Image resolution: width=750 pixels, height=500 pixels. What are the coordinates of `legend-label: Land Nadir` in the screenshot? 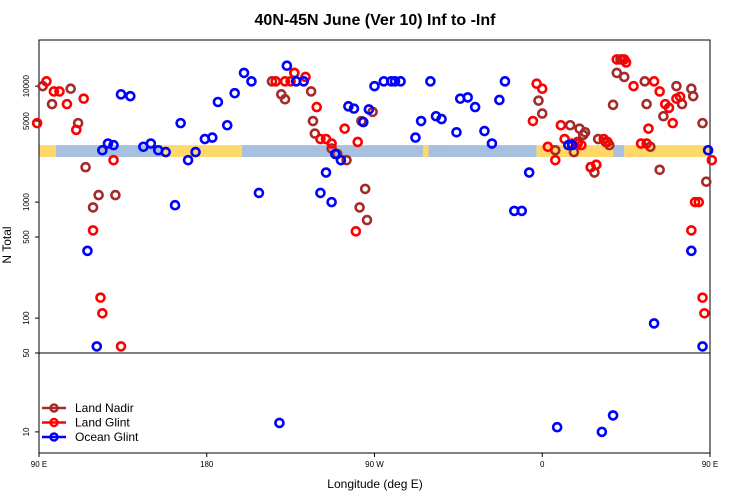 It's located at (104, 408).